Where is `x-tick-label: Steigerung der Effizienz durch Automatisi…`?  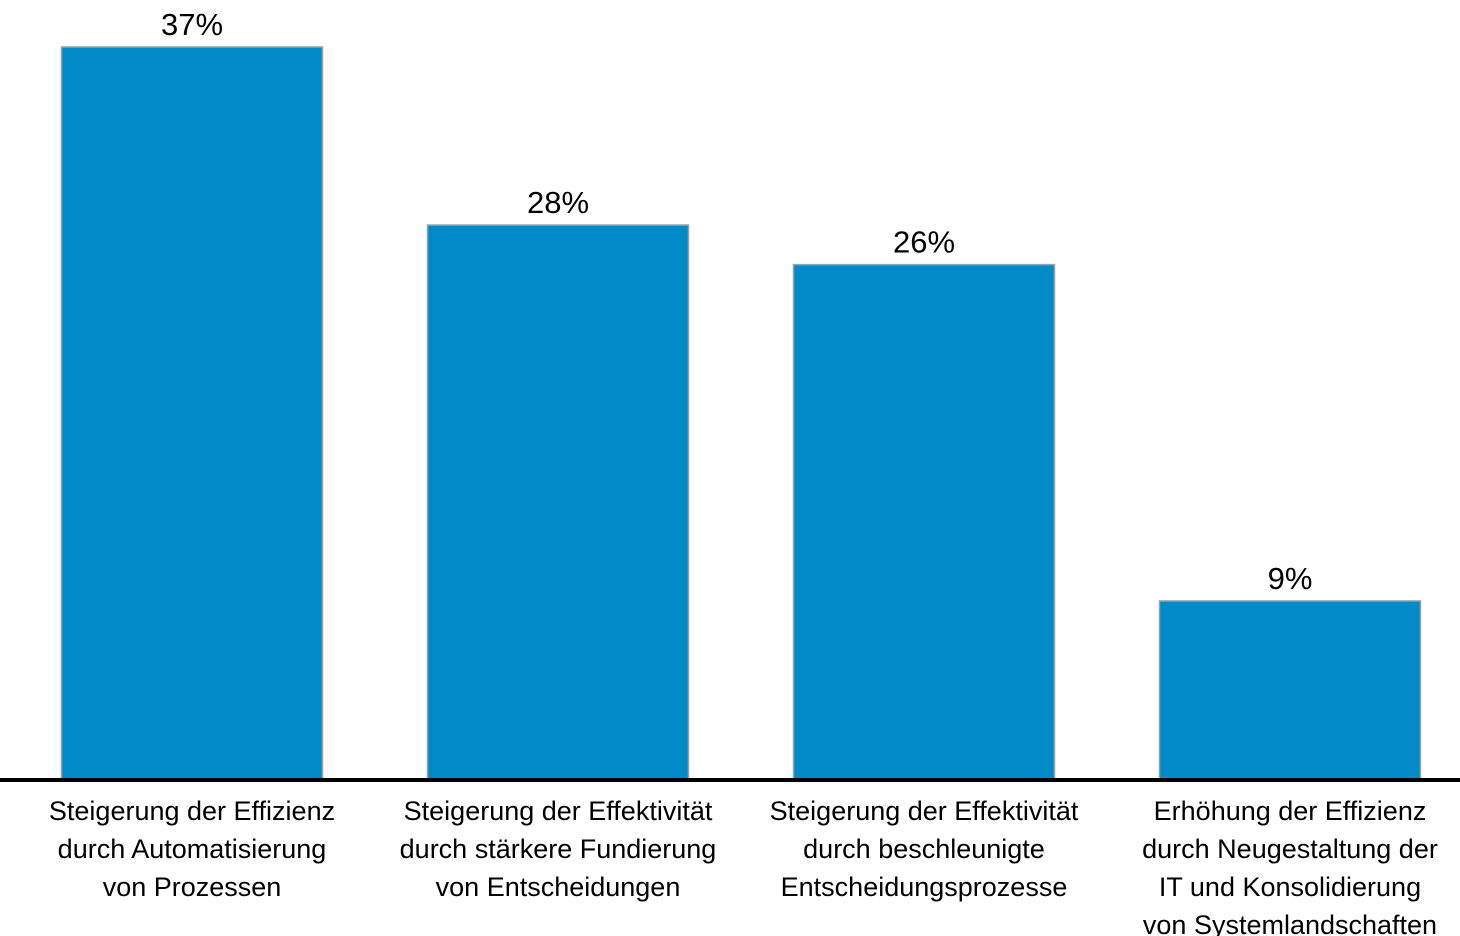
x-tick-label: Steigerung der Effizienz durch Automatisi… is located at coordinates (192, 849).